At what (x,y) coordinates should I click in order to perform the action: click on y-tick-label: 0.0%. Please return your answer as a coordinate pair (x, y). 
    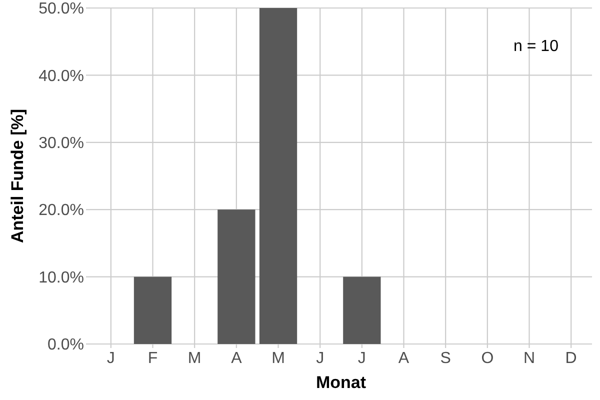
    Looking at the image, I should click on (66, 345).